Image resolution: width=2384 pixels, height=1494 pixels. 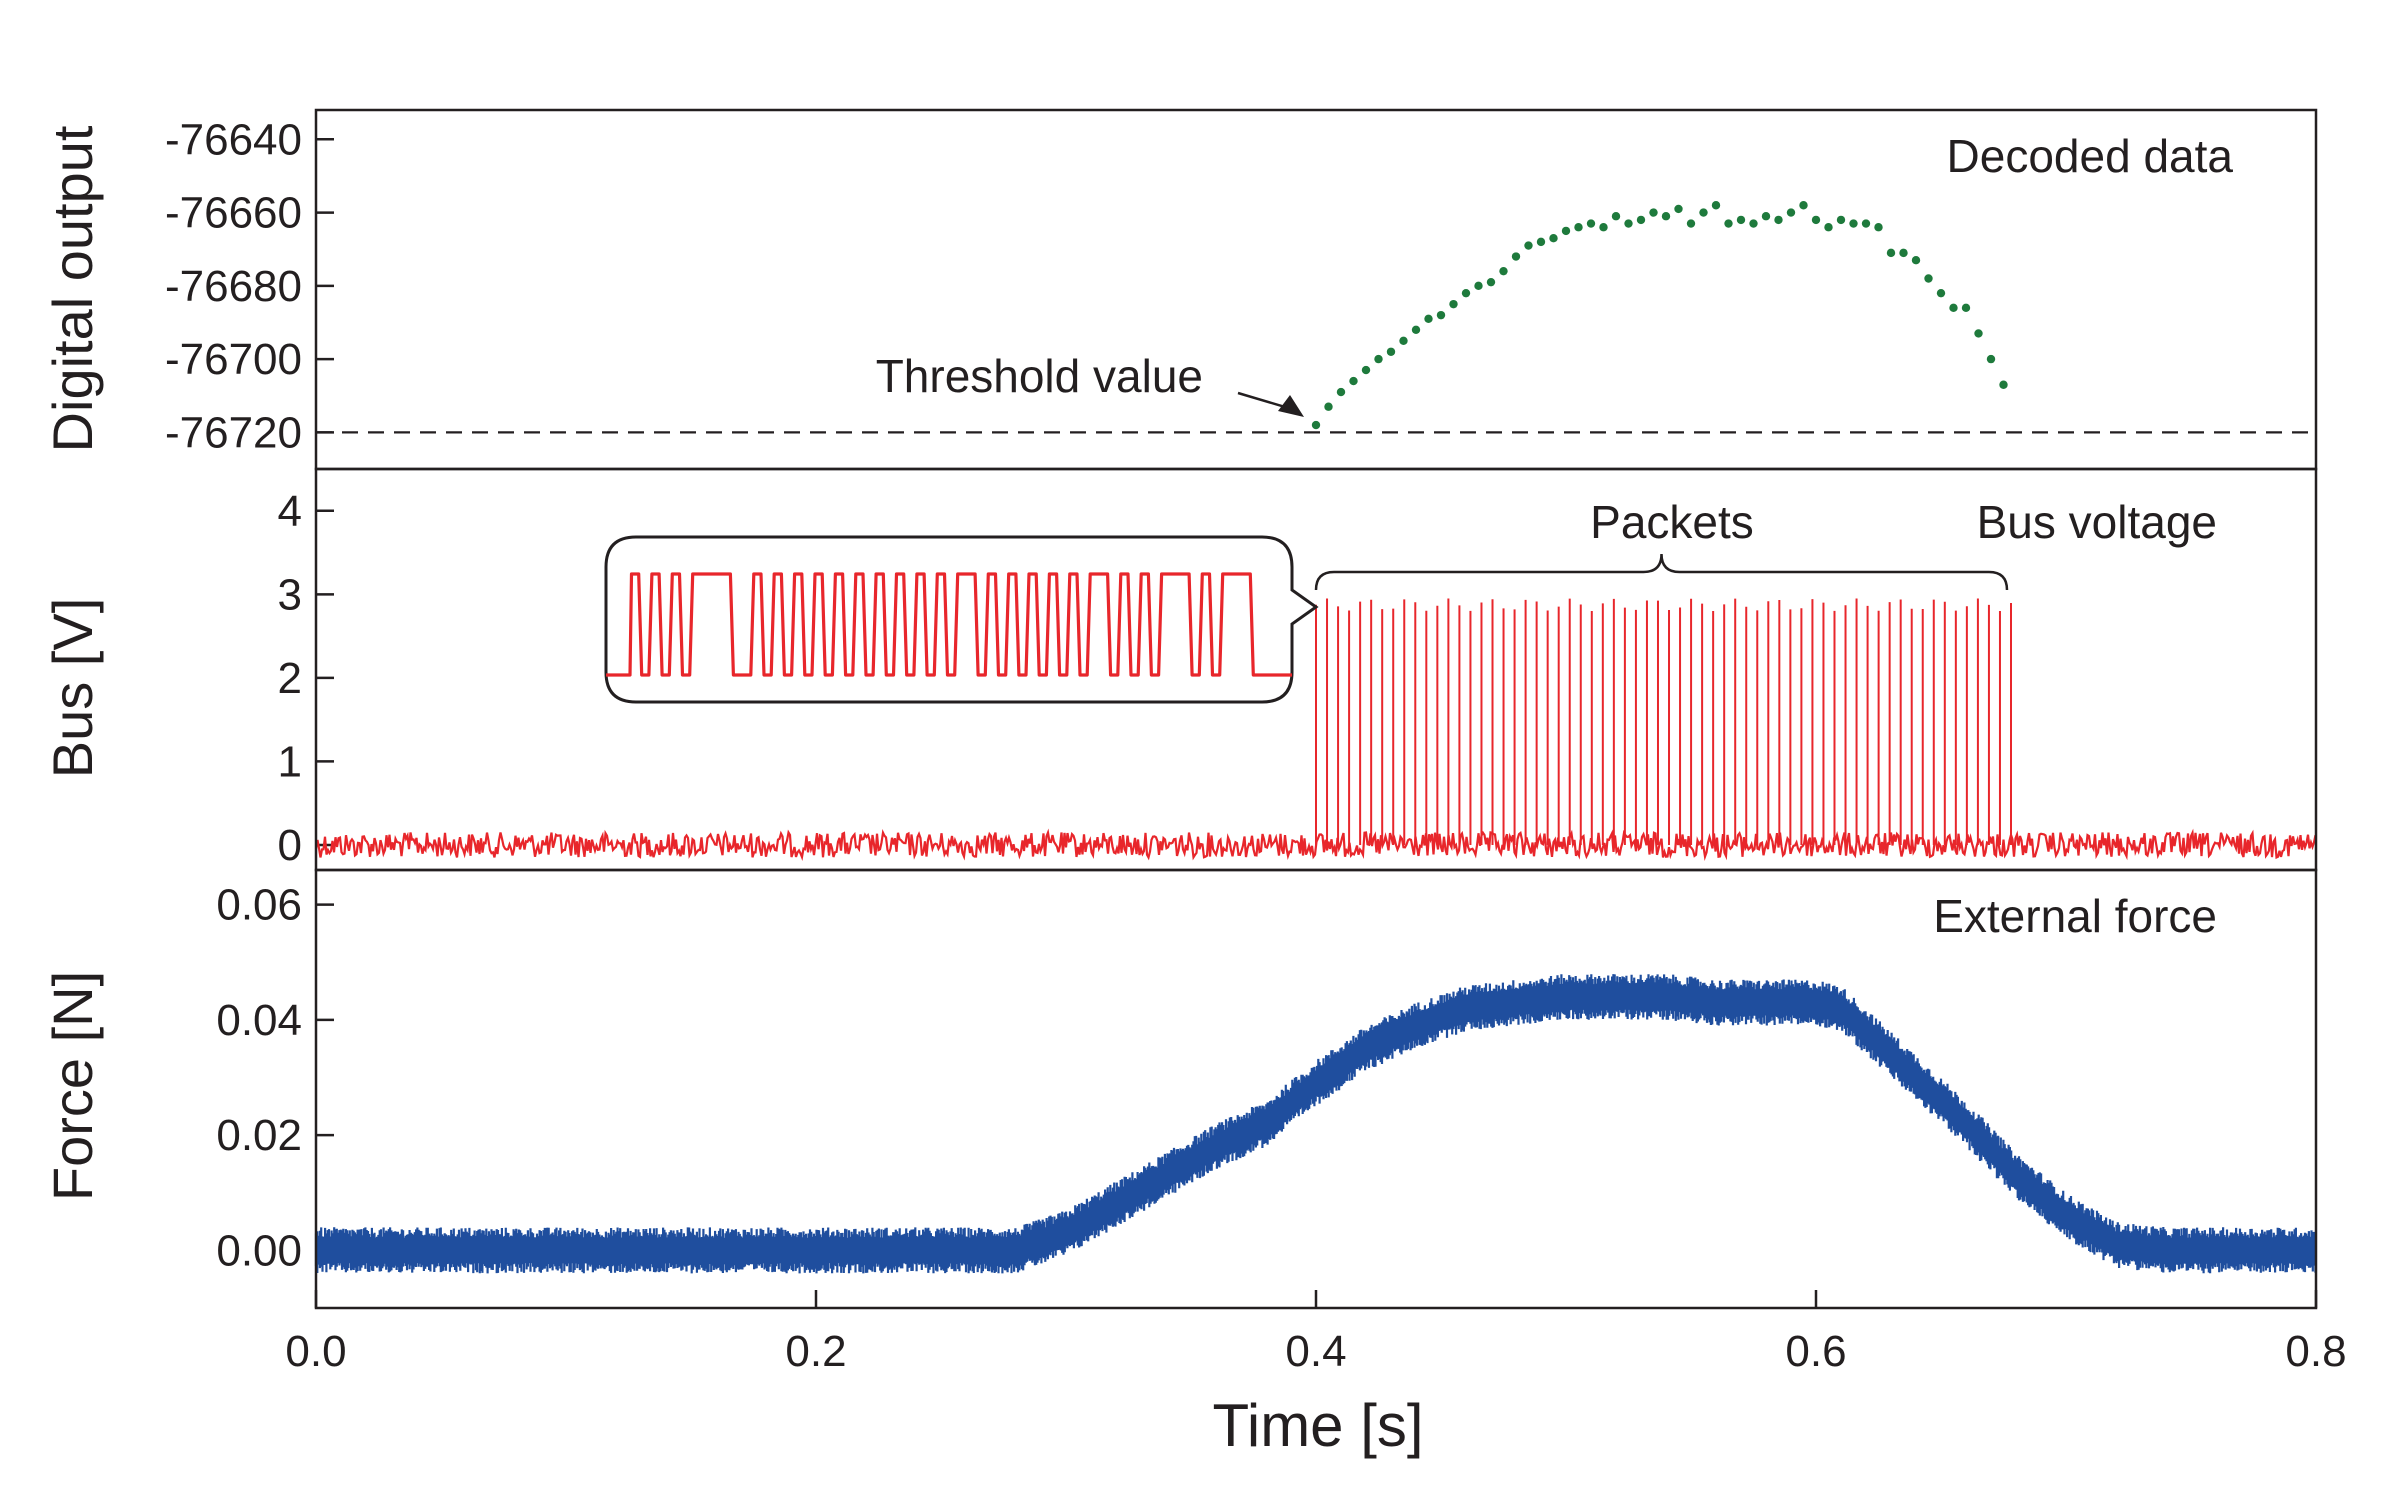 What do you see at coordinates (233, 286) in the screenshot?
I see `y-tick-label: -76680` at bounding box center [233, 286].